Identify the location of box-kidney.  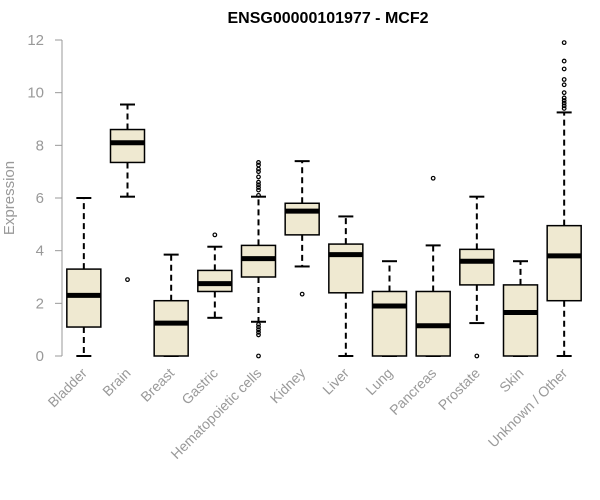
(302, 228).